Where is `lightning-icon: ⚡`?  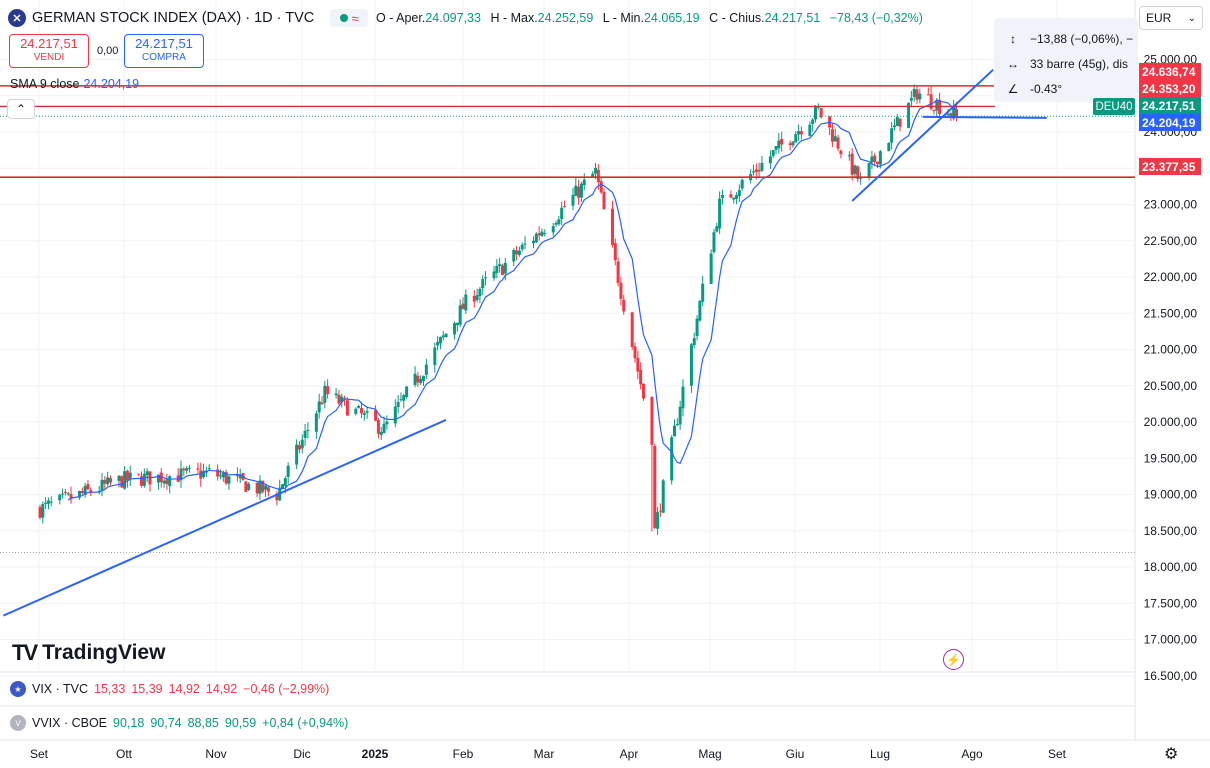 lightning-icon: ⚡ is located at coordinates (953, 659).